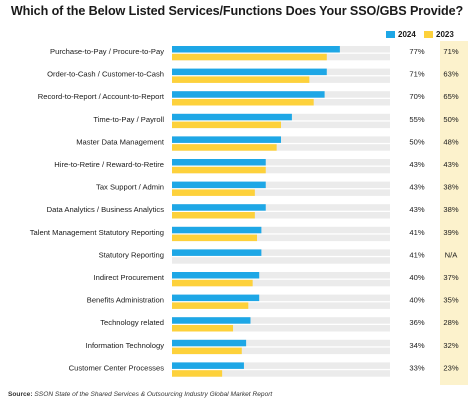 The width and height of the screenshot is (474, 405). Describe the element at coordinates (109, 164) in the screenshot. I see `category-label: Hire-to-Retire / Reward-to-Retire` at that location.